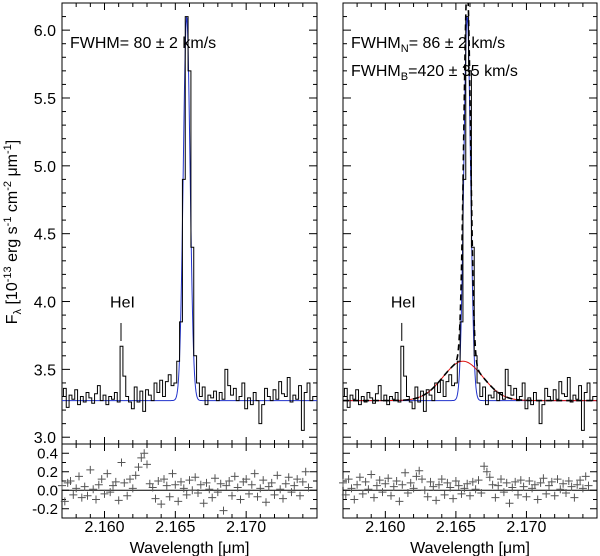 This screenshot has width=600, height=556. What do you see at coordinates (13, 232) in the screenshot?
I see `y-axis-label: Fλ [10-13 erg s-1 cm-2 μm-1]` at bounding box center [13, 232].